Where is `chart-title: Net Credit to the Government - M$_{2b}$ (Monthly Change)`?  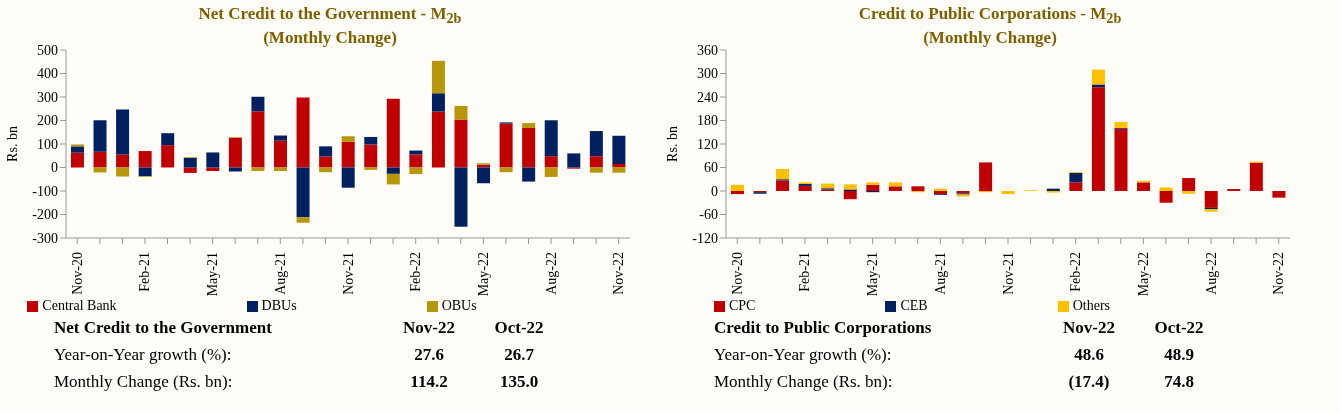
chart-title: Net Credit to the Government - M$_{2b}$ (Monthly Change) is located at coordinates (330, 26).